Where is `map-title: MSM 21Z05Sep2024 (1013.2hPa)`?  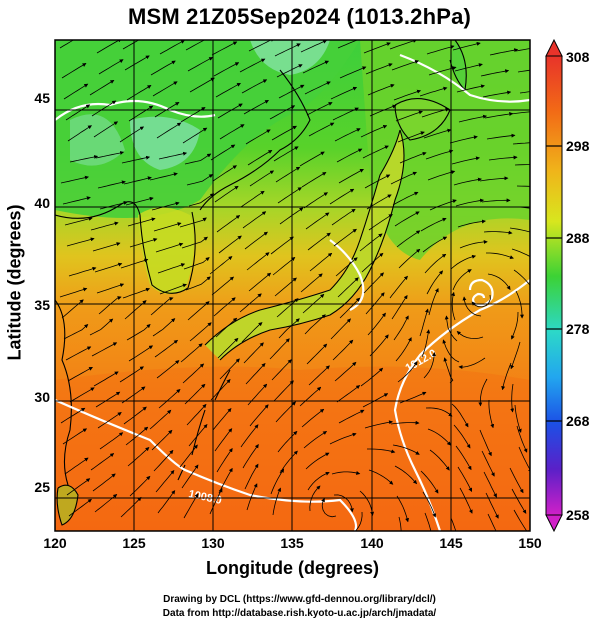
map-title: MSM 21Z05Sep2024 (1013.2hPa) is located at coordinates (299, 16).